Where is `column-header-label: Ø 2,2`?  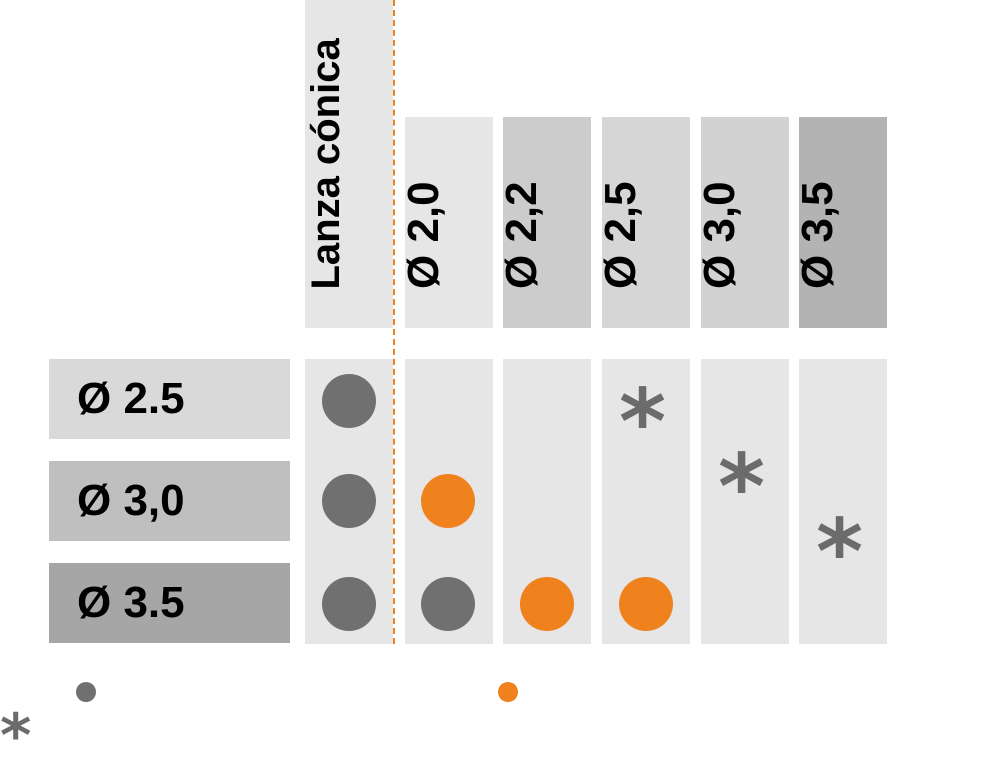 column-header-label: Ø 2,2 is located at coordinates (521, 235).